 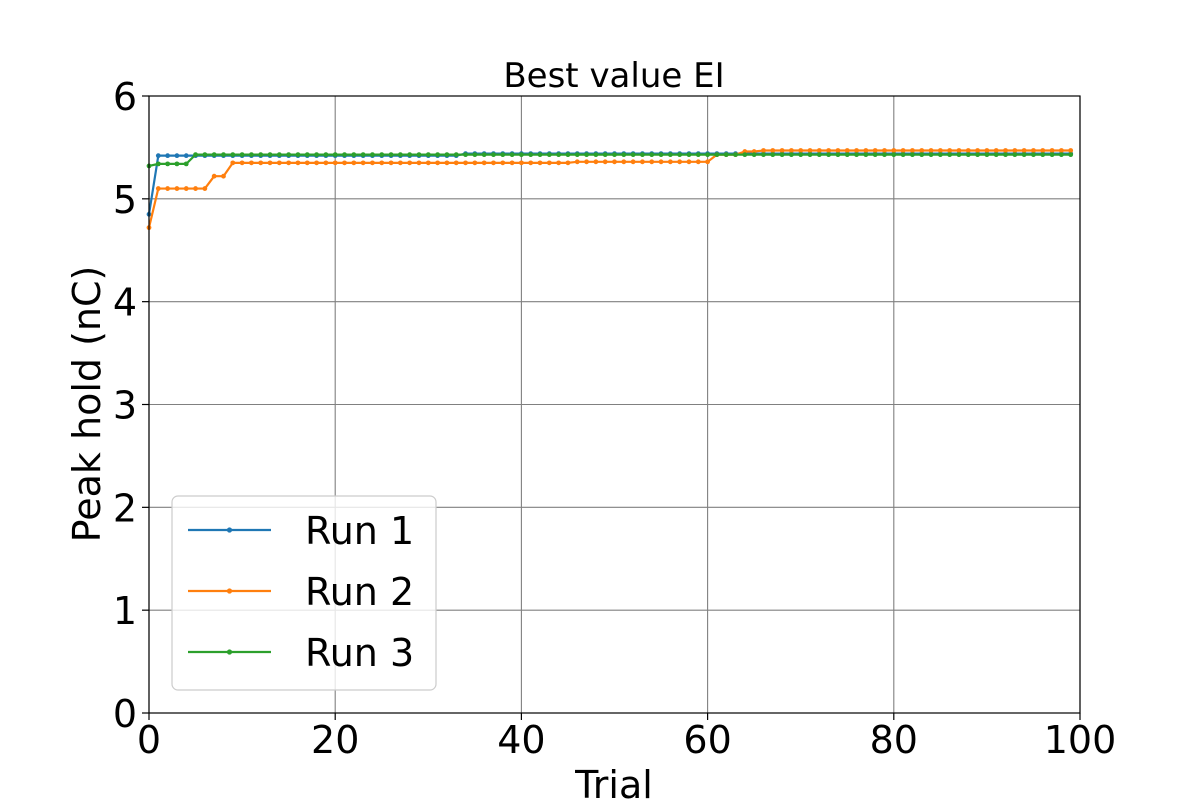 What do you see at coordinates (609, 160) in the screenshot?
I see `series-line` at bounding box center [609, 160].